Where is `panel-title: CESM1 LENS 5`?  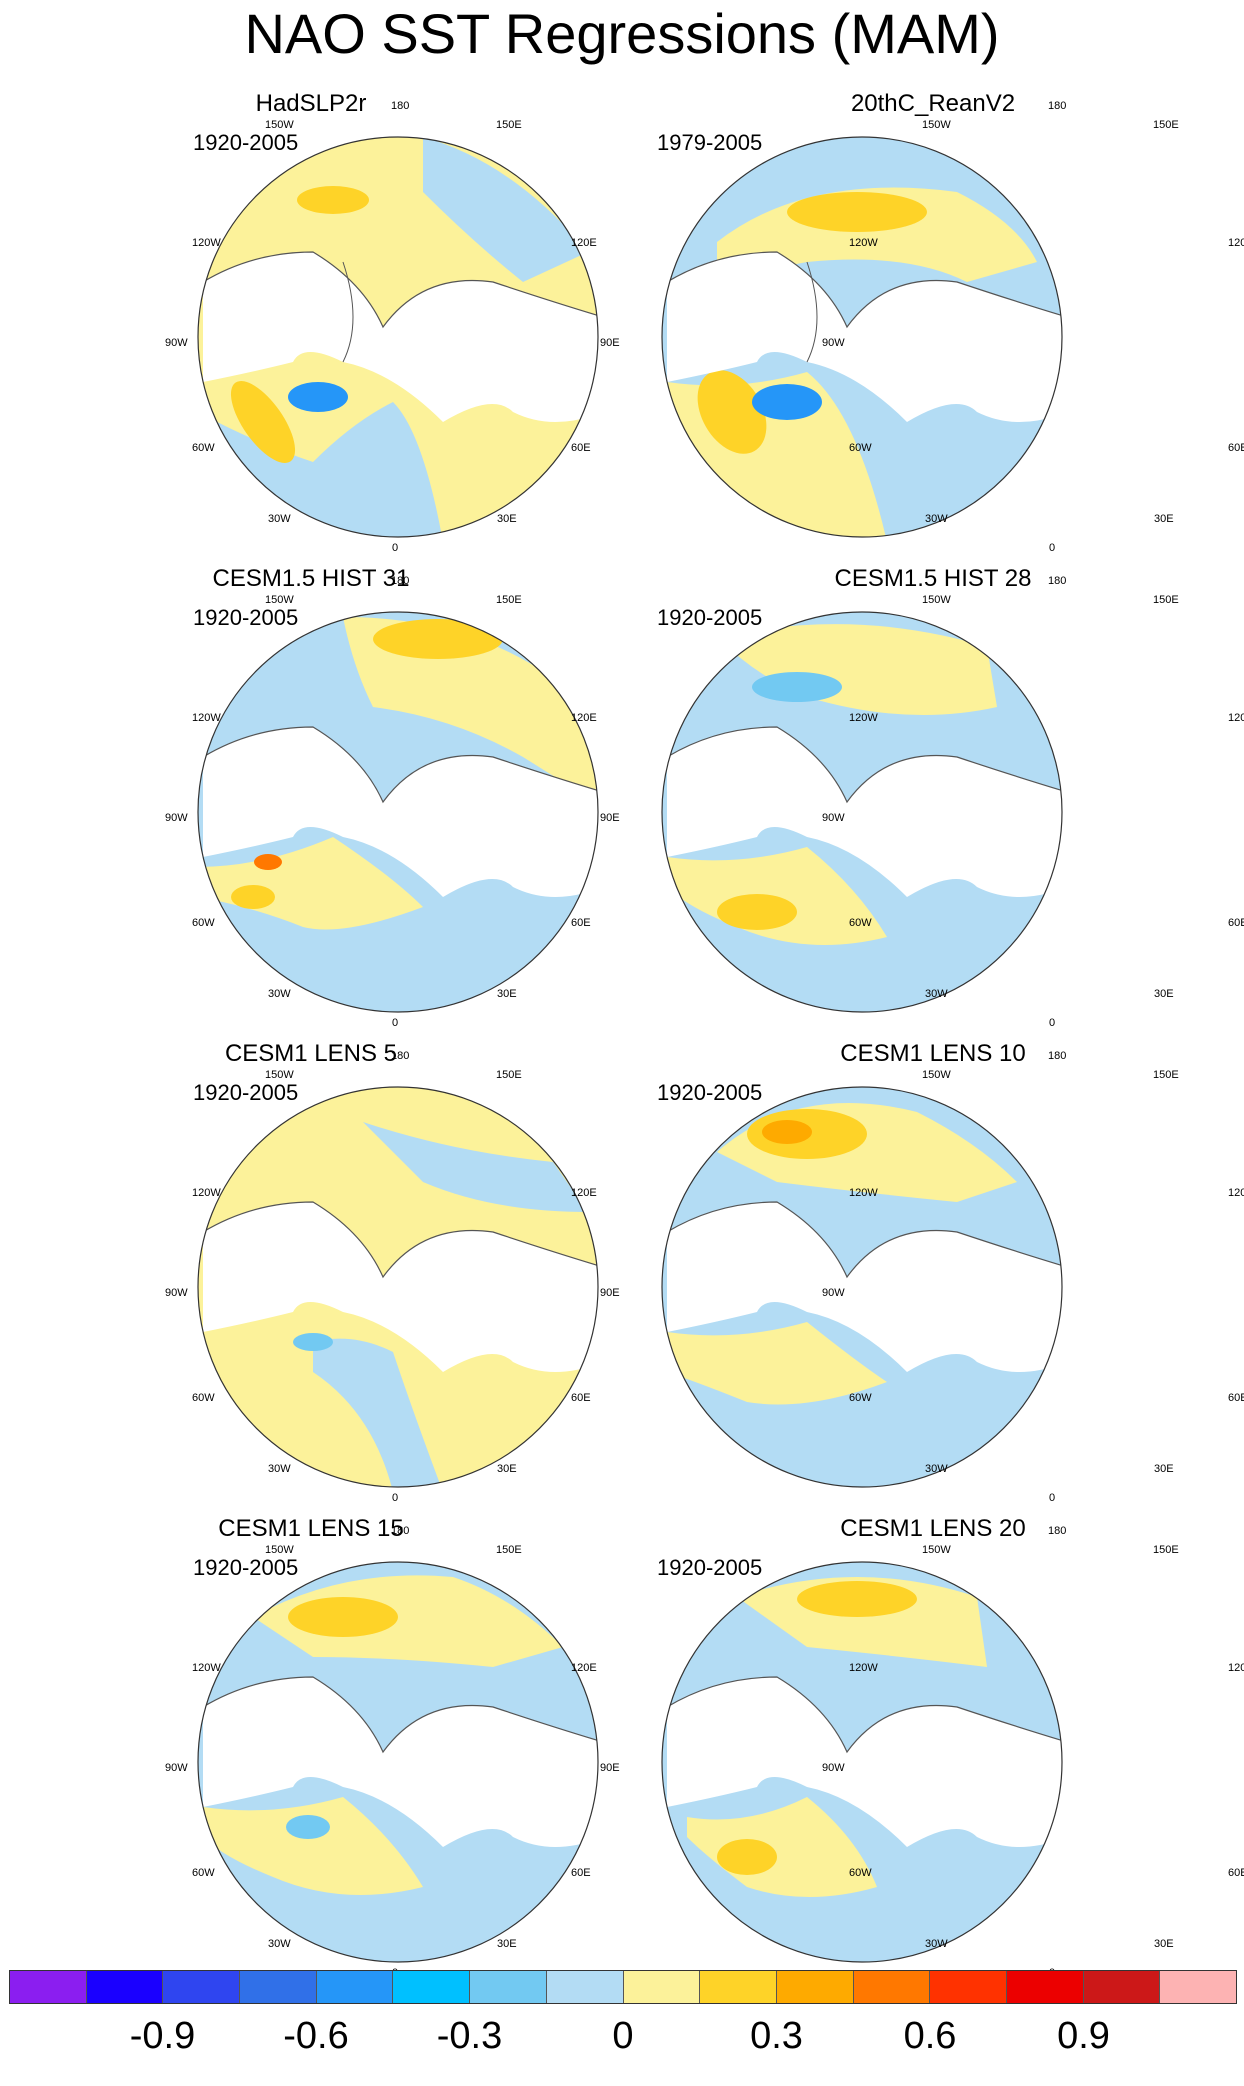
panel-title: CESM1 LENS 5 is located at coordinates (311, 1053).